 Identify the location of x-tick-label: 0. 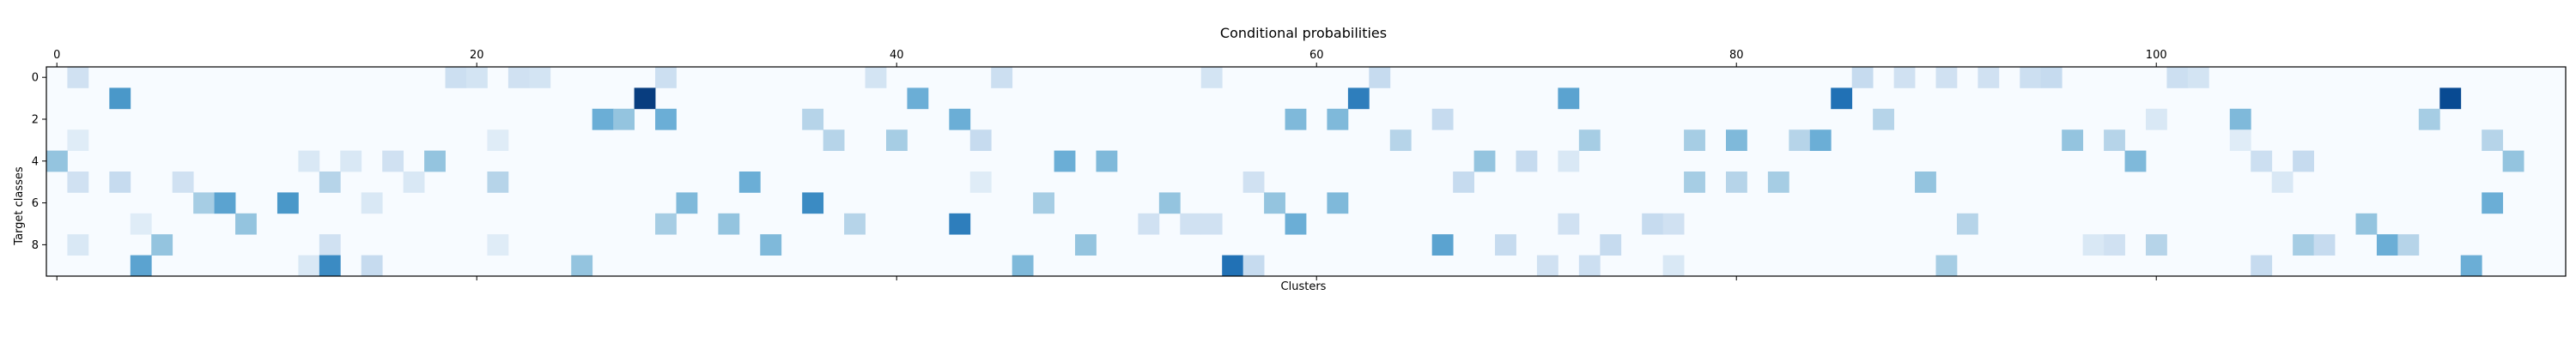
(56, 56).